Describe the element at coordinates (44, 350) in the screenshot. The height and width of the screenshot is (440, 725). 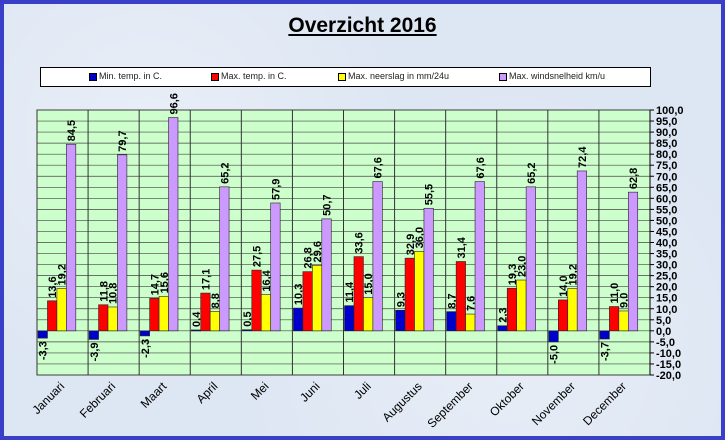
I see `data-label: -3,3` at that location.